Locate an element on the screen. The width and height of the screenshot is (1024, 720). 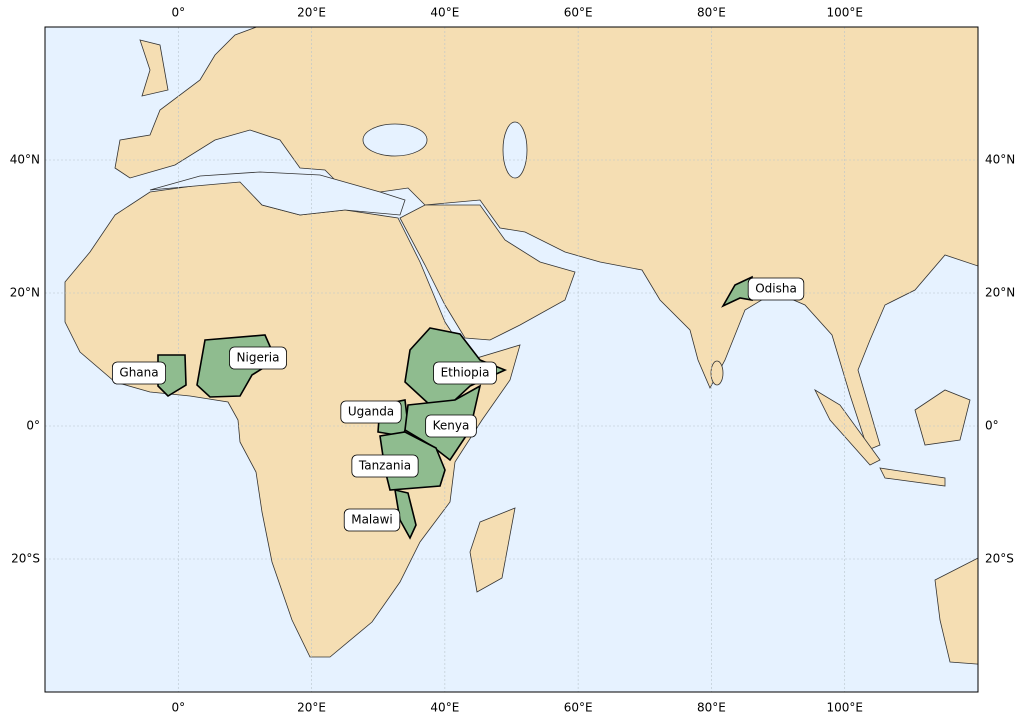
region-label: Uganda is located at coordinates (371, 412).